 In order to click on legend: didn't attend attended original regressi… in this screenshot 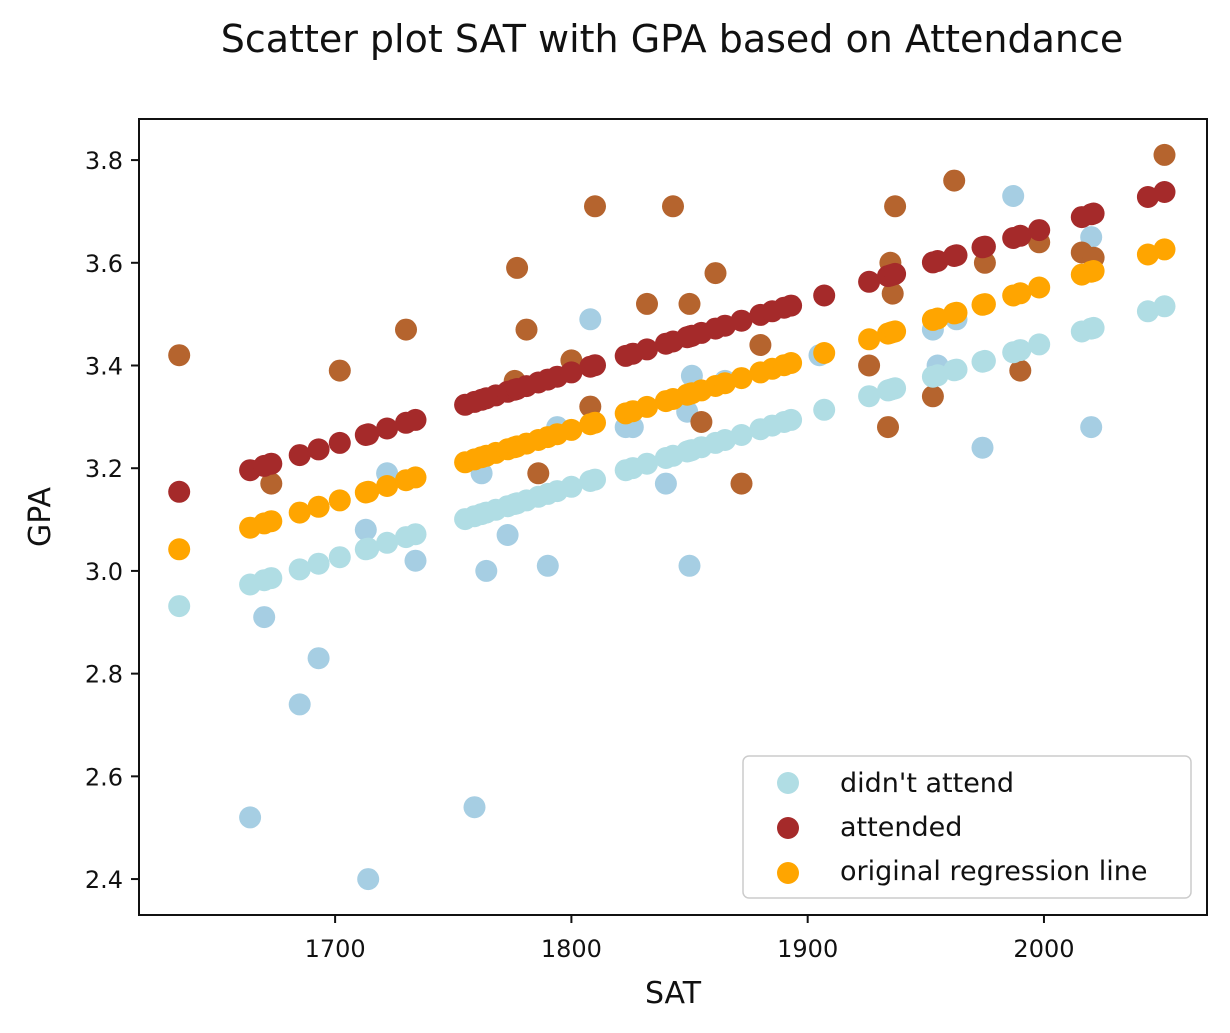, I will do `click(967, 827)`.